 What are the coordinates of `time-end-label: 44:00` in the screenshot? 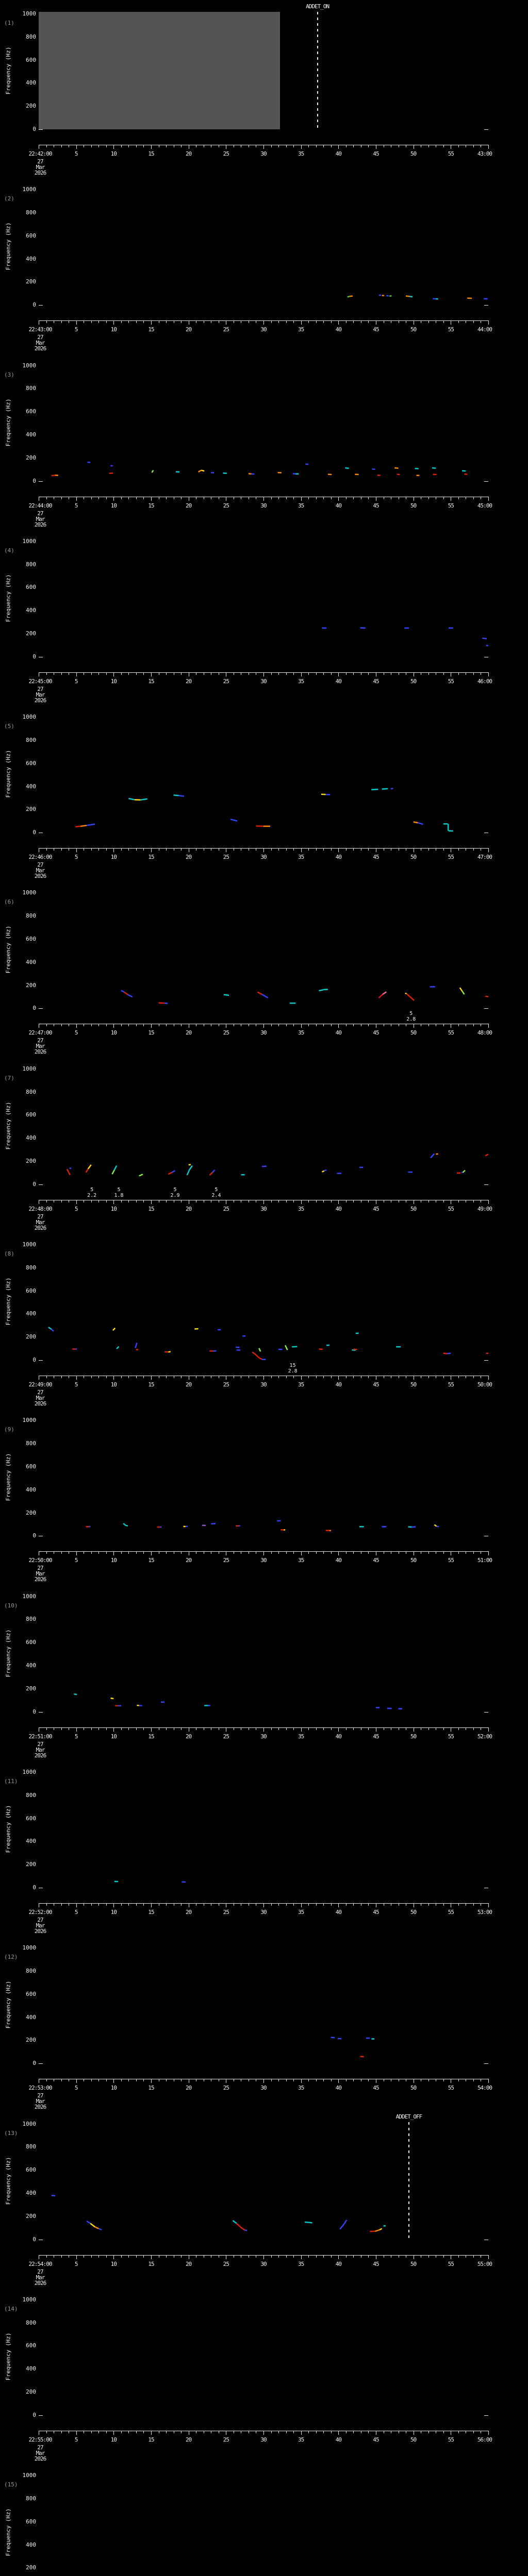 It's located at (484, 329).